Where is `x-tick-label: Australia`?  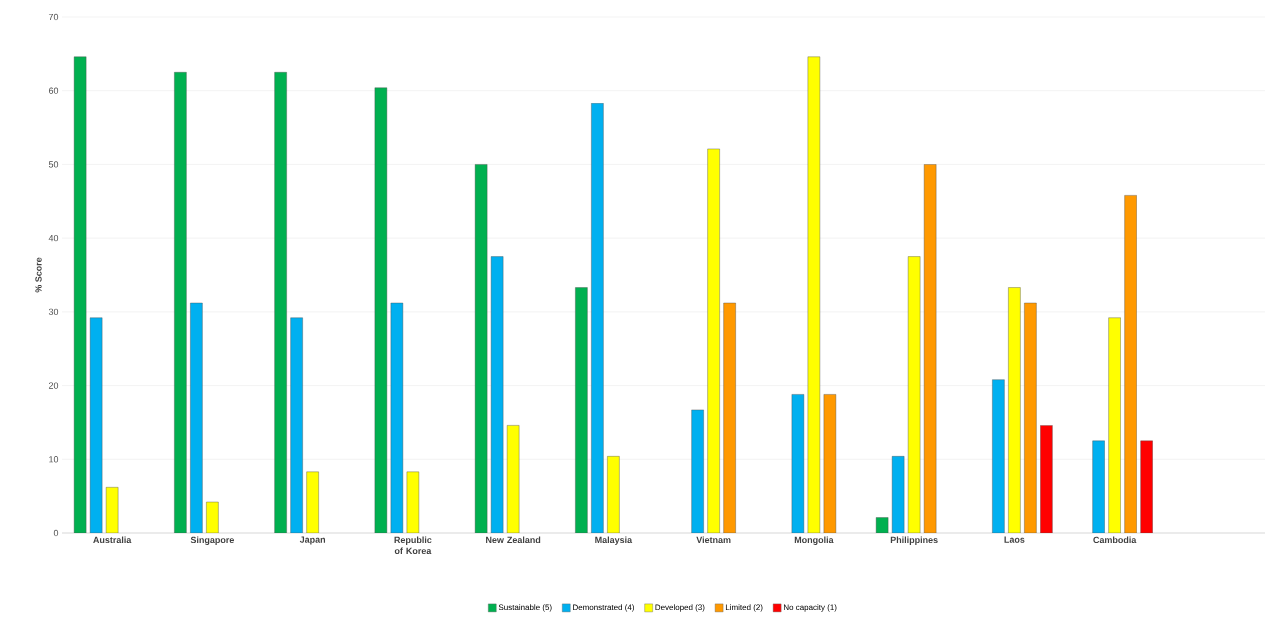 x-tick-label: Australia is located at coordinates (112, 540).